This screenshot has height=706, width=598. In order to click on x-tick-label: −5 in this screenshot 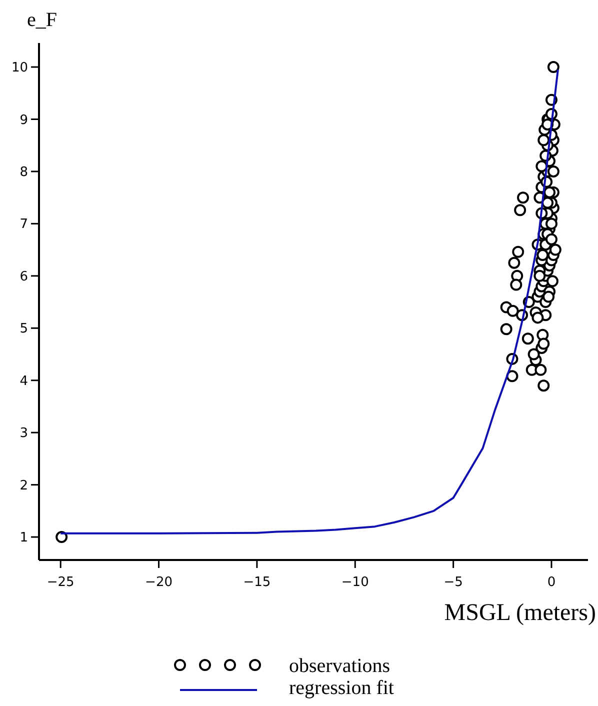, I will do `click(453, 582)`.